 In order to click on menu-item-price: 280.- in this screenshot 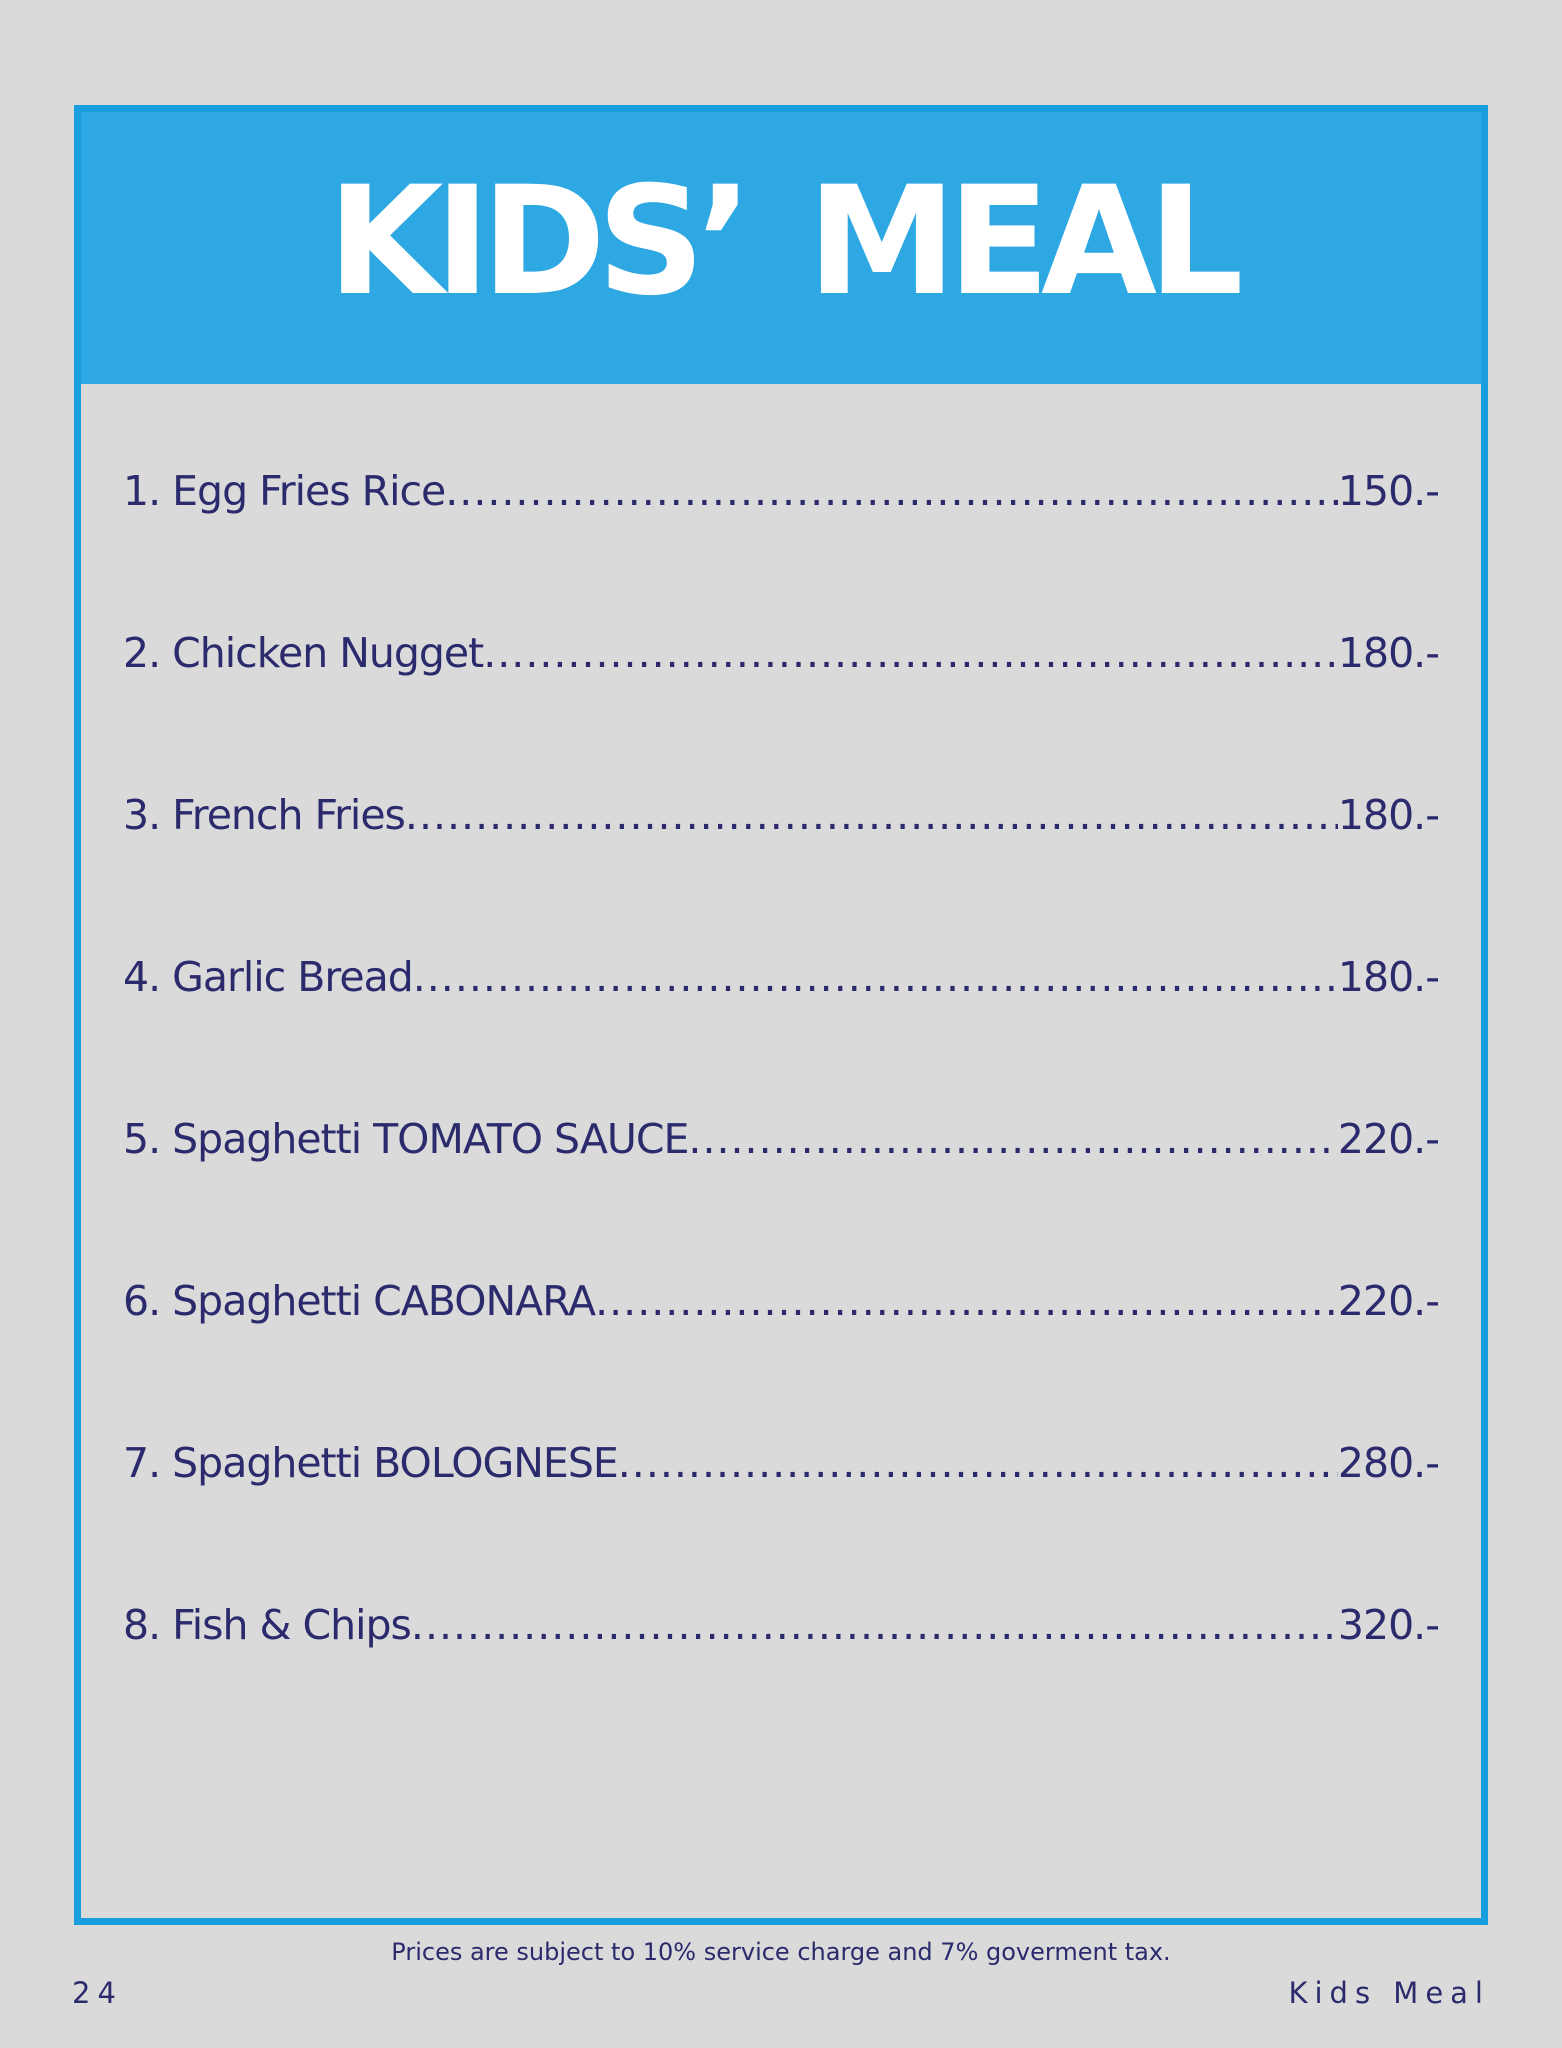, I will do `click(1388, 1463)`.